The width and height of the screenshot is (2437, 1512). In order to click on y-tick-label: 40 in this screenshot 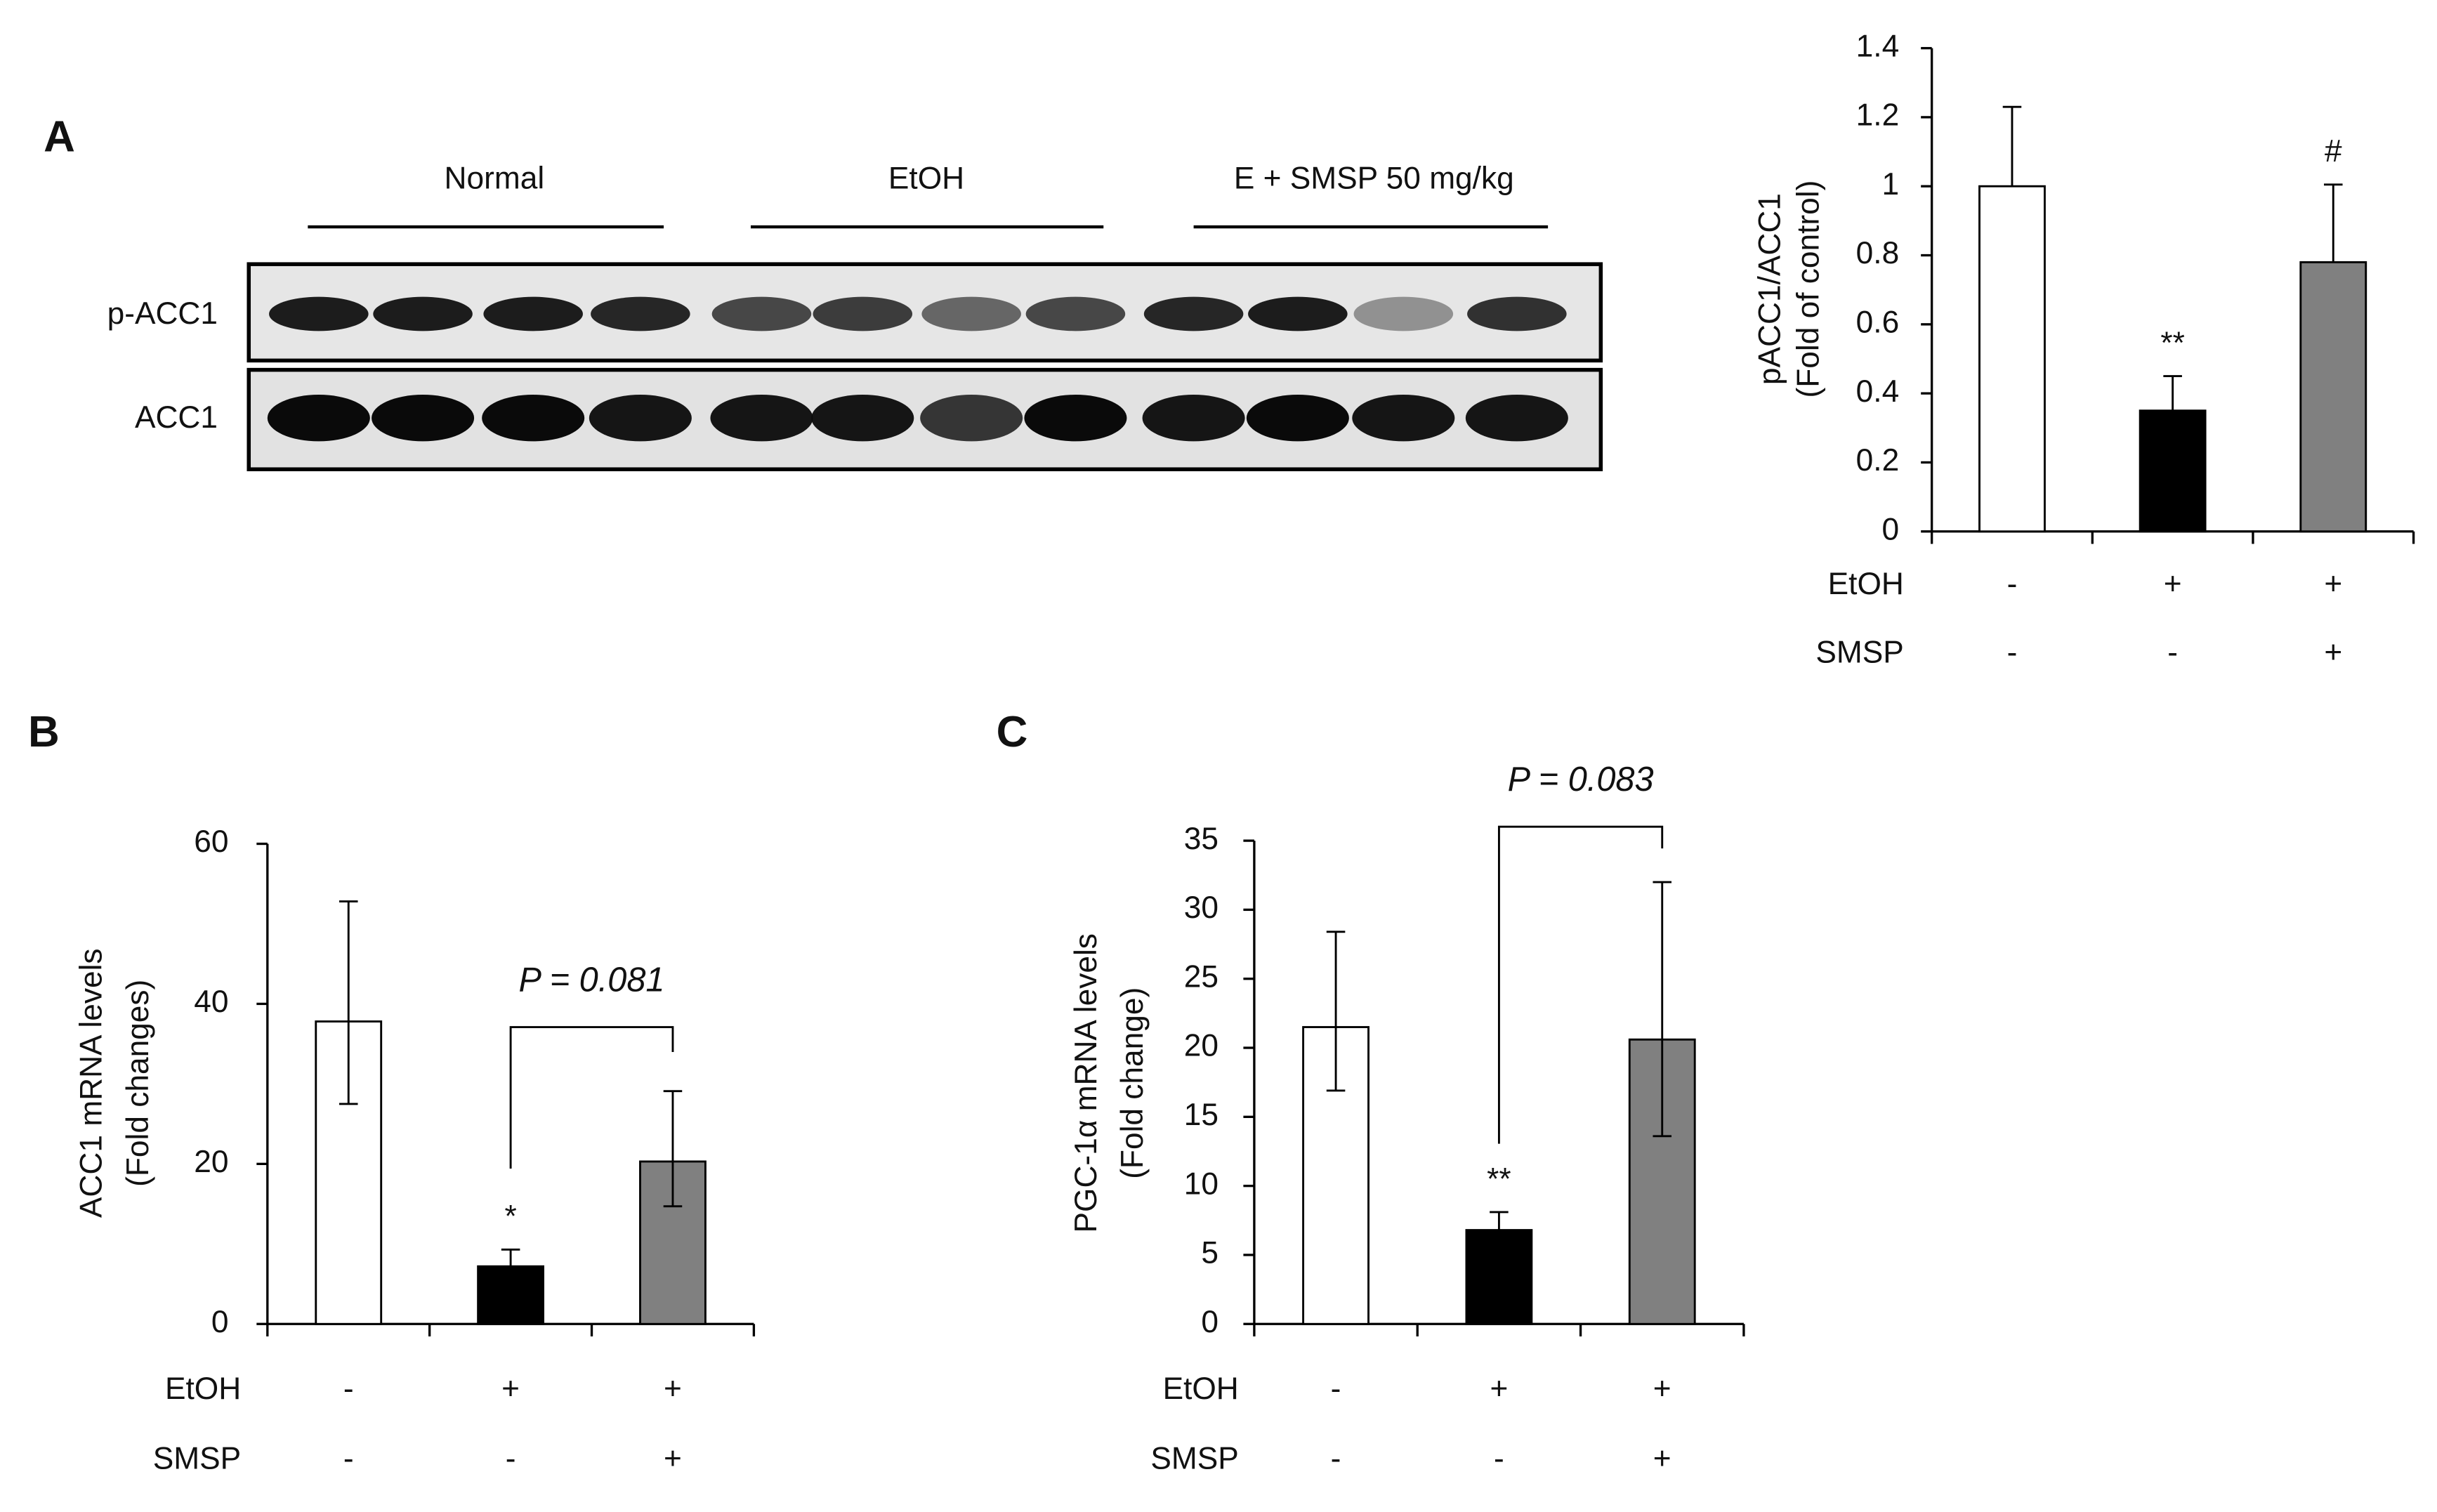, I will do `click(211, 1002)`.